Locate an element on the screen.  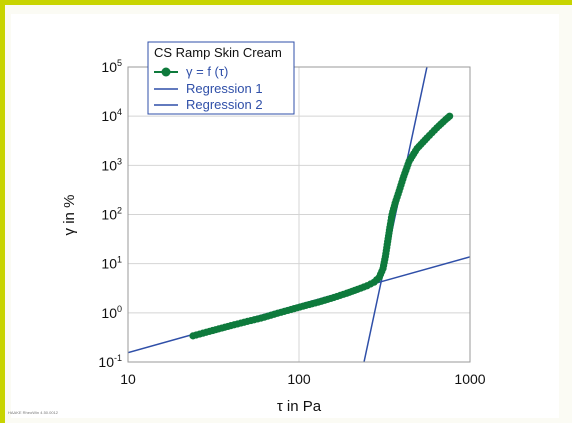
y-tick-labels: 10⁻¹ 10⁰ 10¹ 10² 10³ 10⁴ 10⁵ is located at coordinates (110, 214).